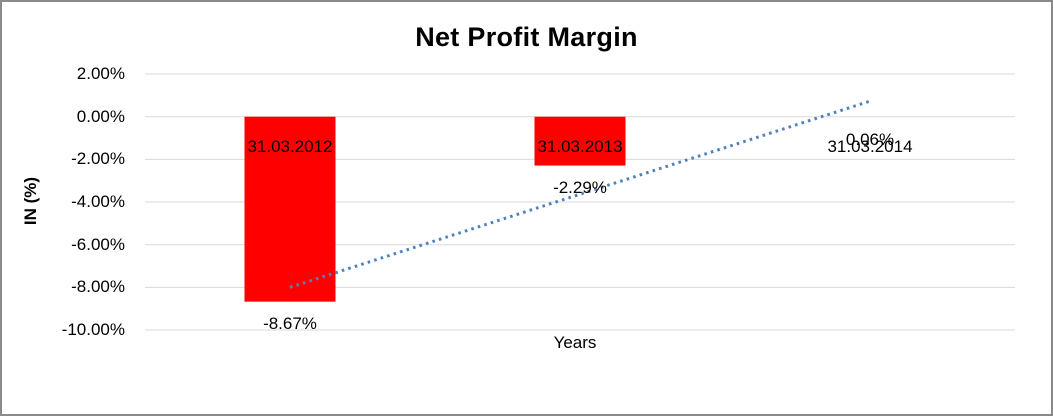 Image resolution: width=1053 pixels, height=416 pixels. What do you see at coordinates (290, 209) in the screenshot?
I see `bar-31.03.2012` at bounding box center [290, 209].